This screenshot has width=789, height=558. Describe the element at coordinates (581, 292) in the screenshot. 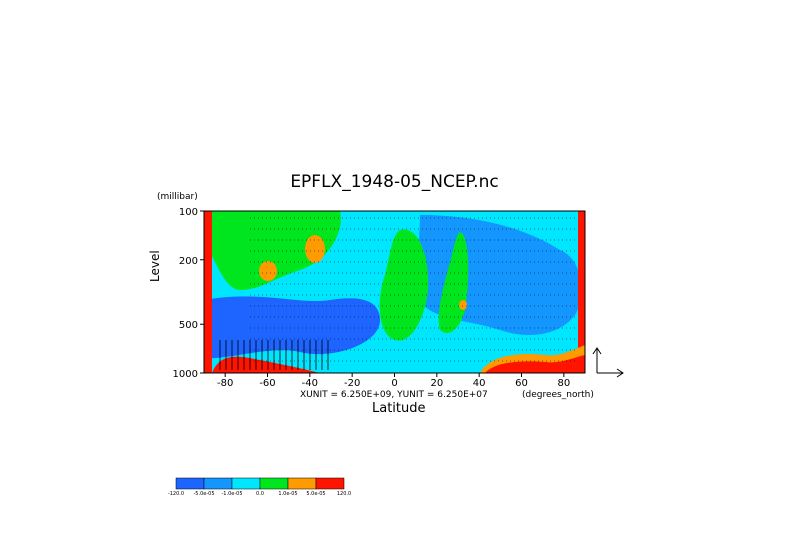

I see `region-north-edge` at that location.